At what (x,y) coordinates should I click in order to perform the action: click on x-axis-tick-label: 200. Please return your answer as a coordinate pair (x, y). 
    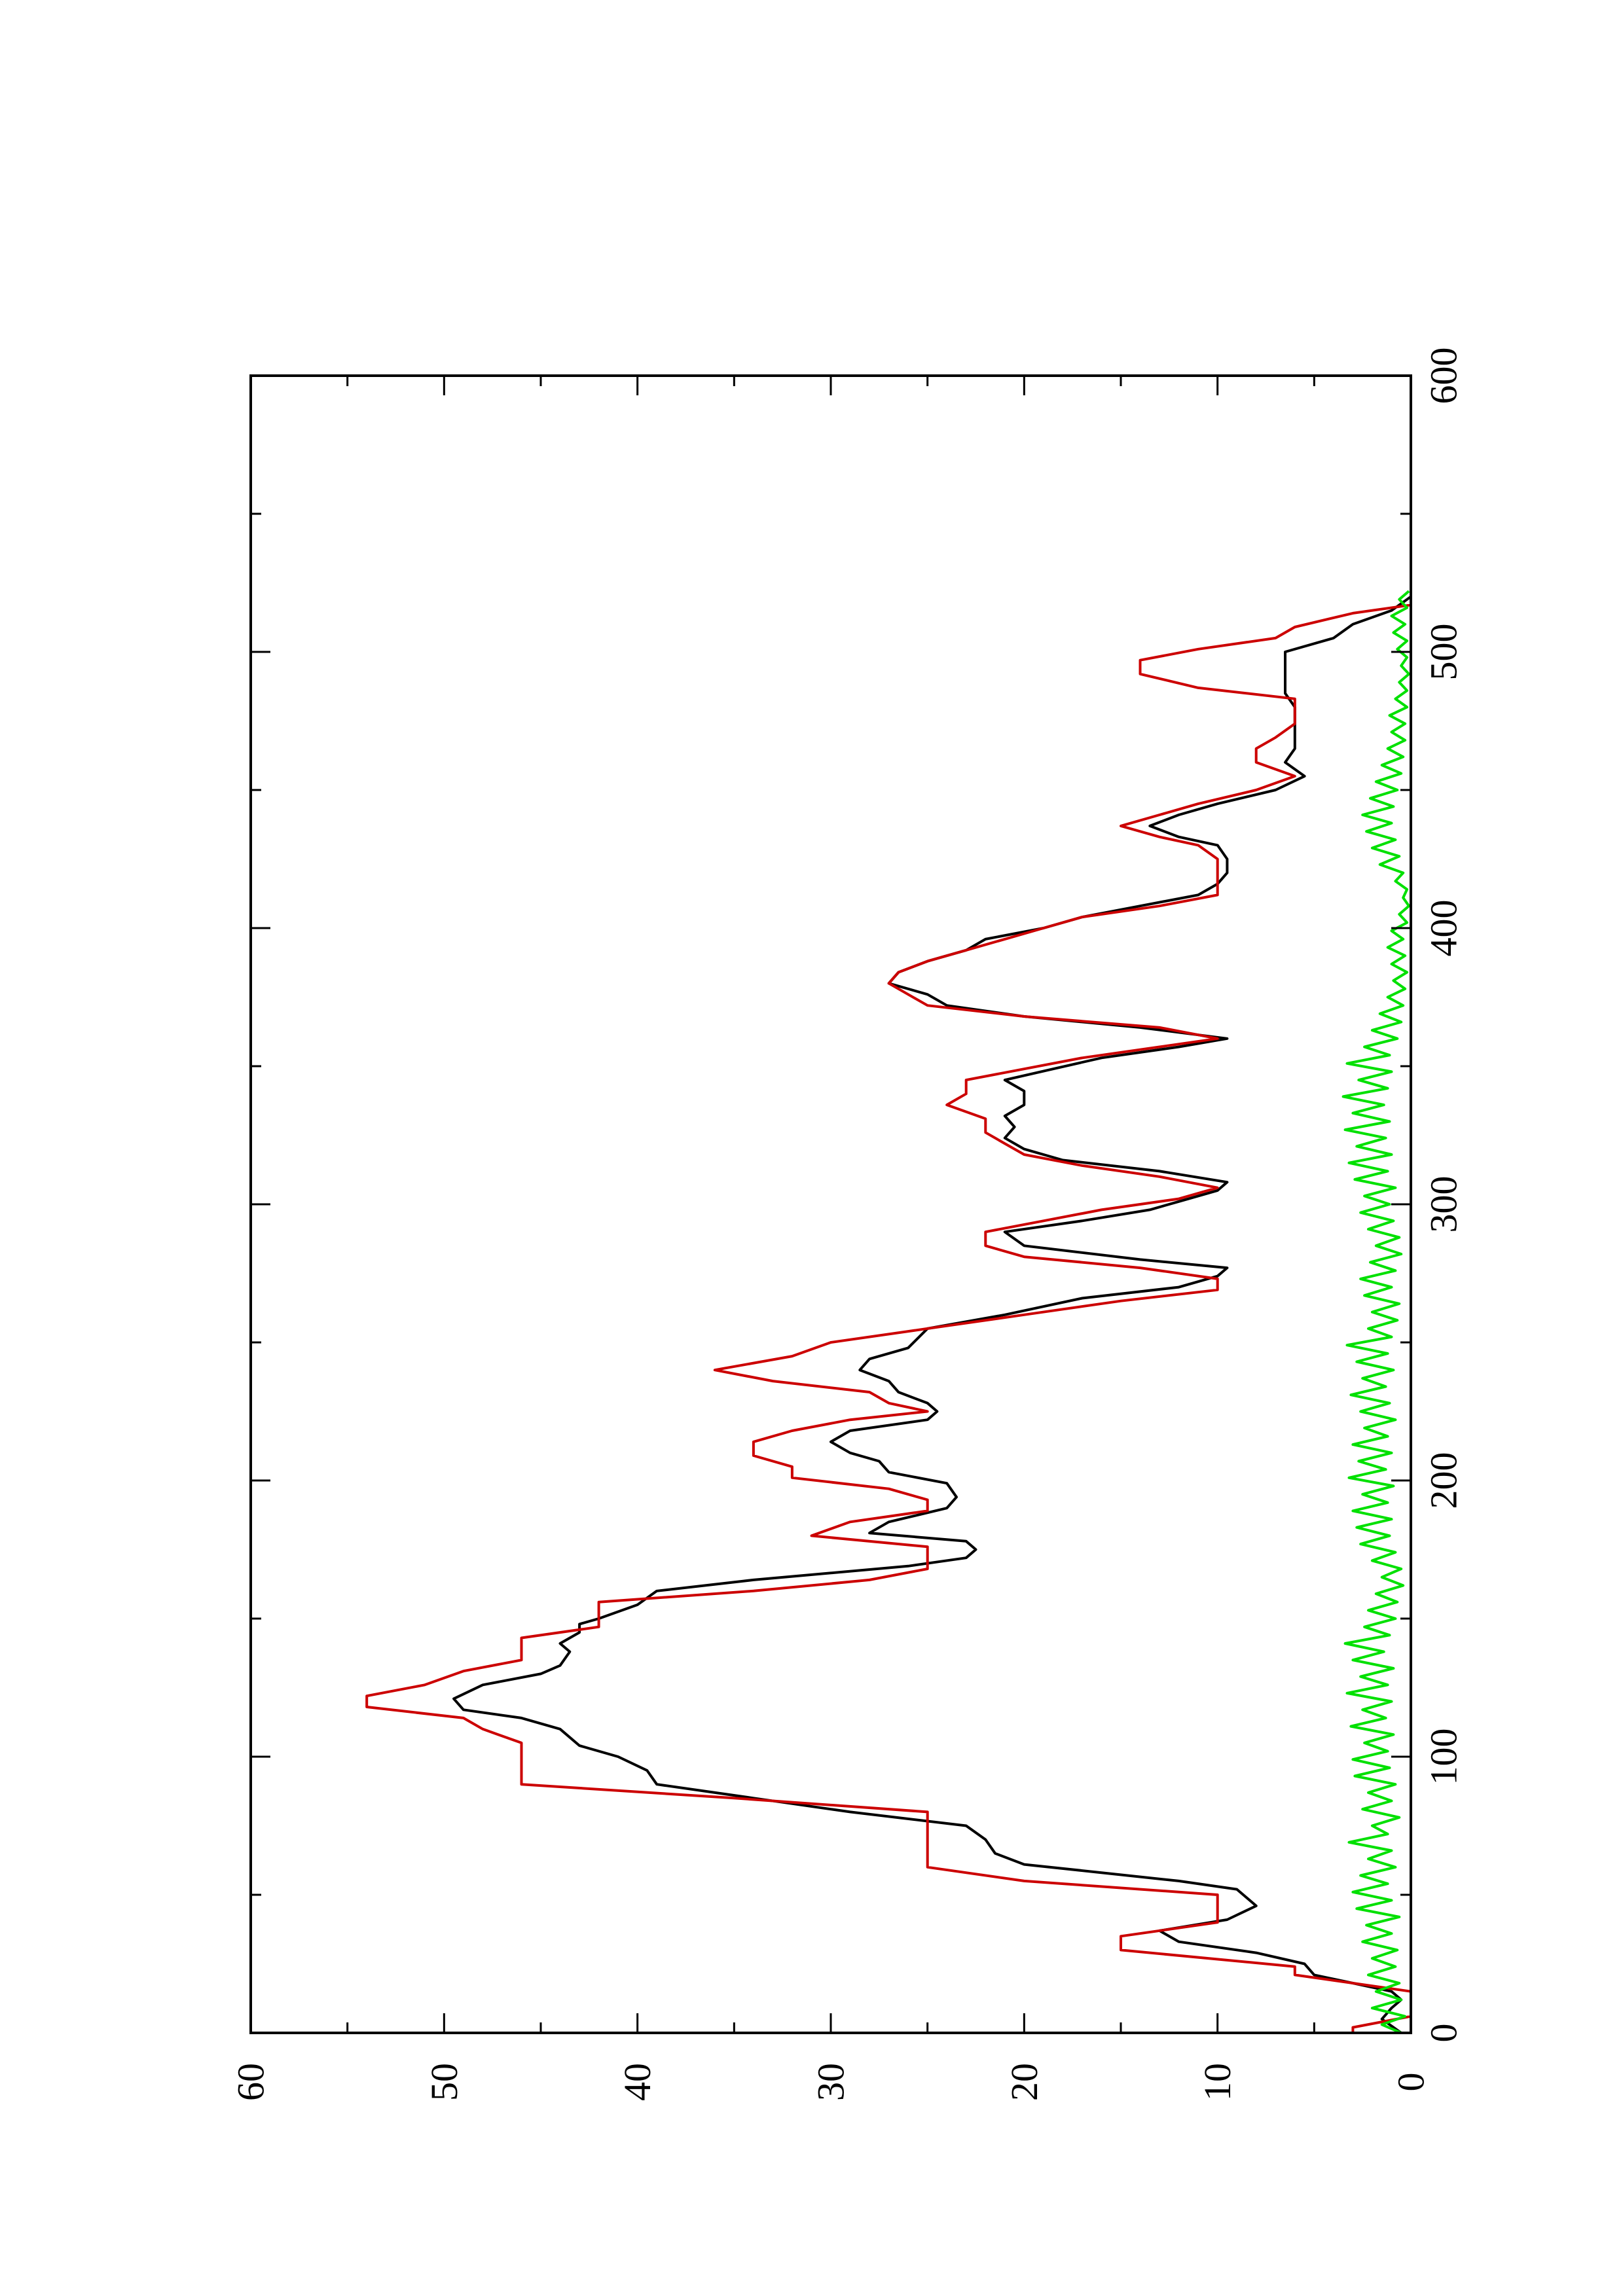
    Looking at the image, I should click on (1444, 1481).